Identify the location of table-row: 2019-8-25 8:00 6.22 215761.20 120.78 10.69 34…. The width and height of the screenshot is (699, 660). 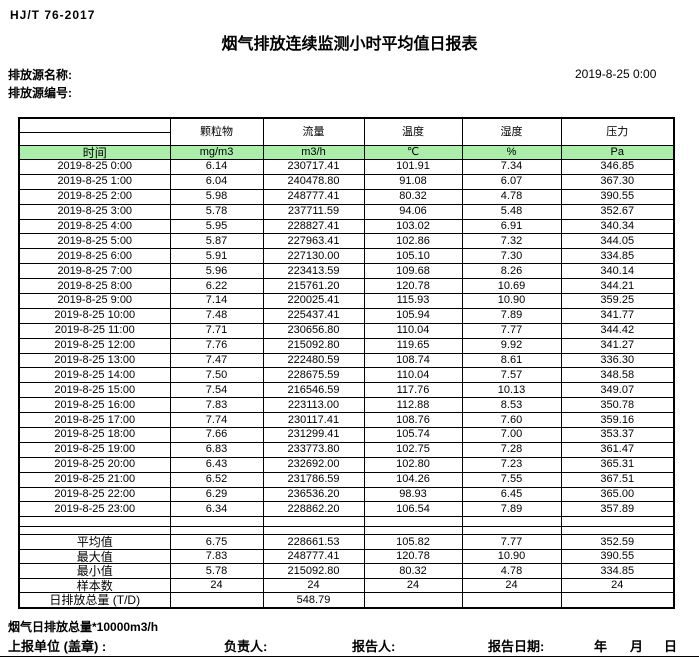
(346, 286).